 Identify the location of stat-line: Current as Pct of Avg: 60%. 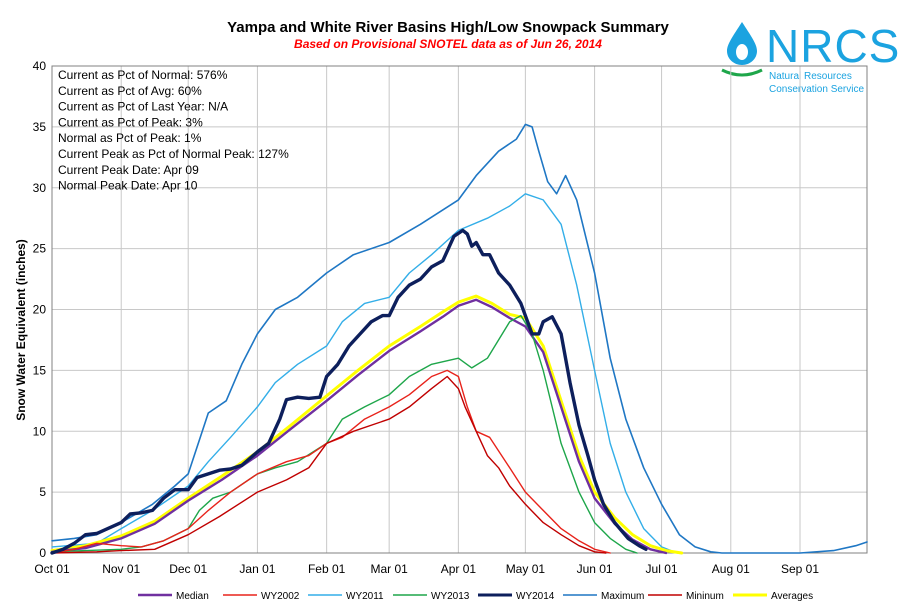
(130, 91).